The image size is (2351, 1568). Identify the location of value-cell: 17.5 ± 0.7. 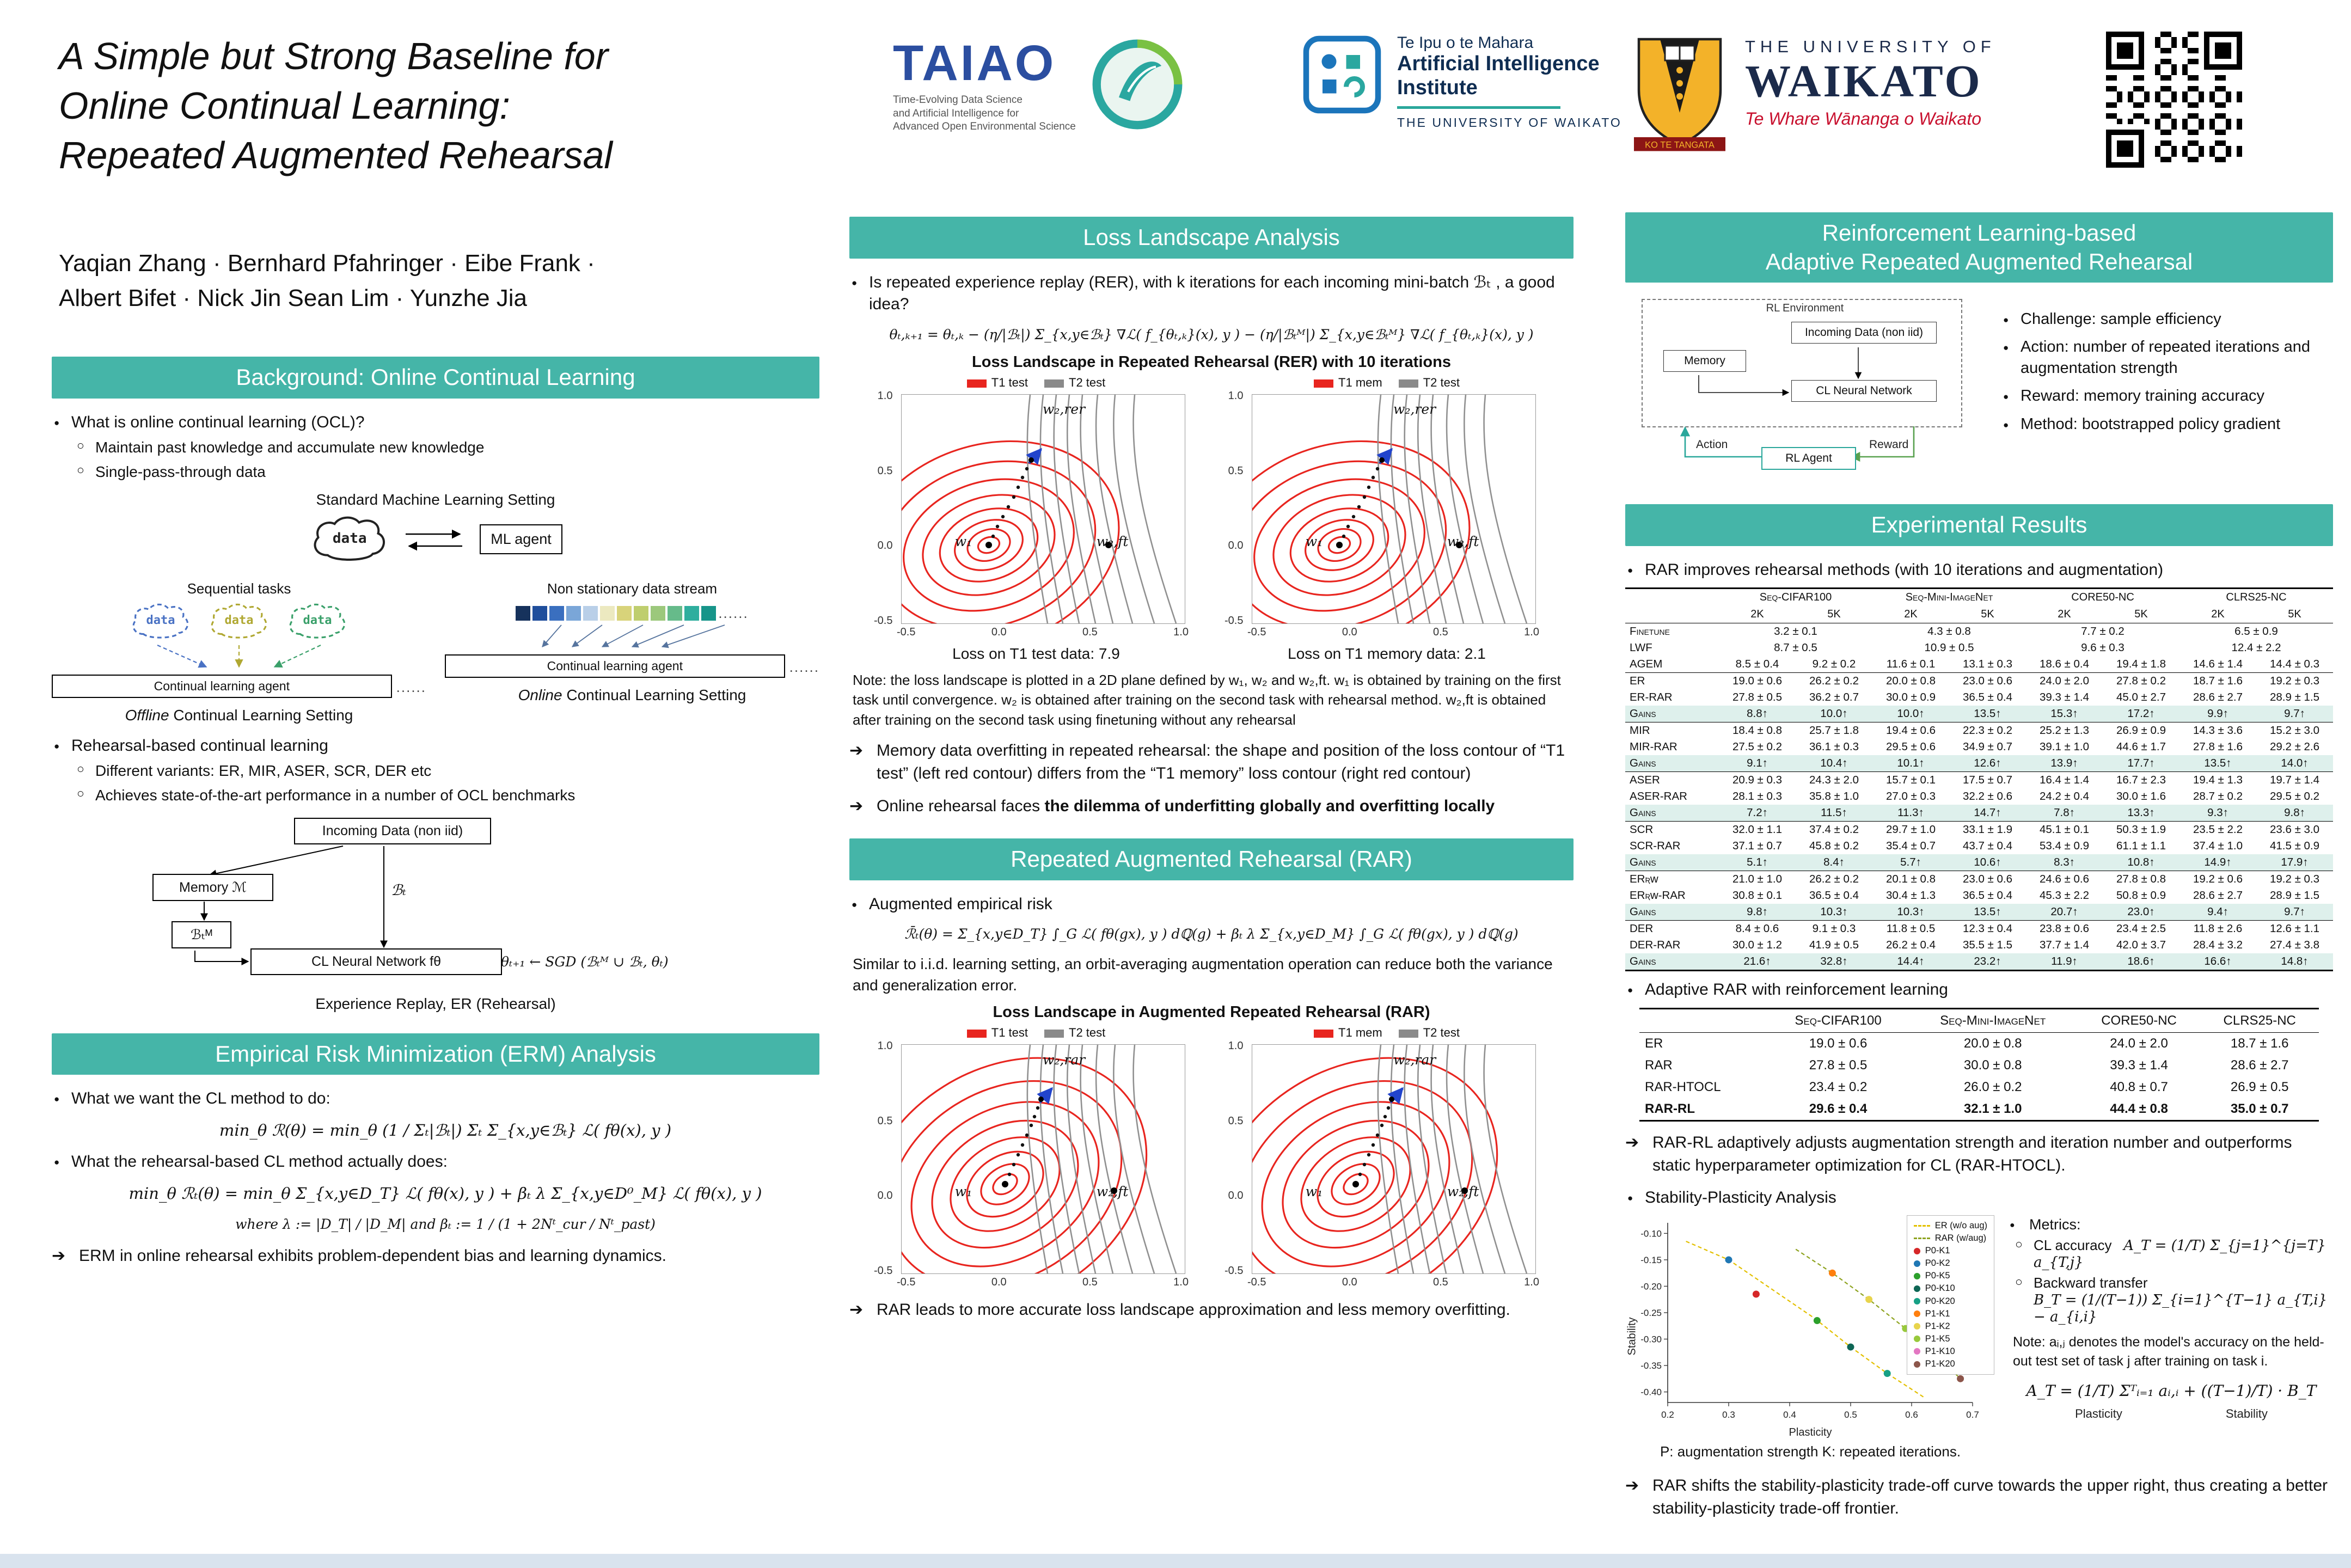
(1987, 779).